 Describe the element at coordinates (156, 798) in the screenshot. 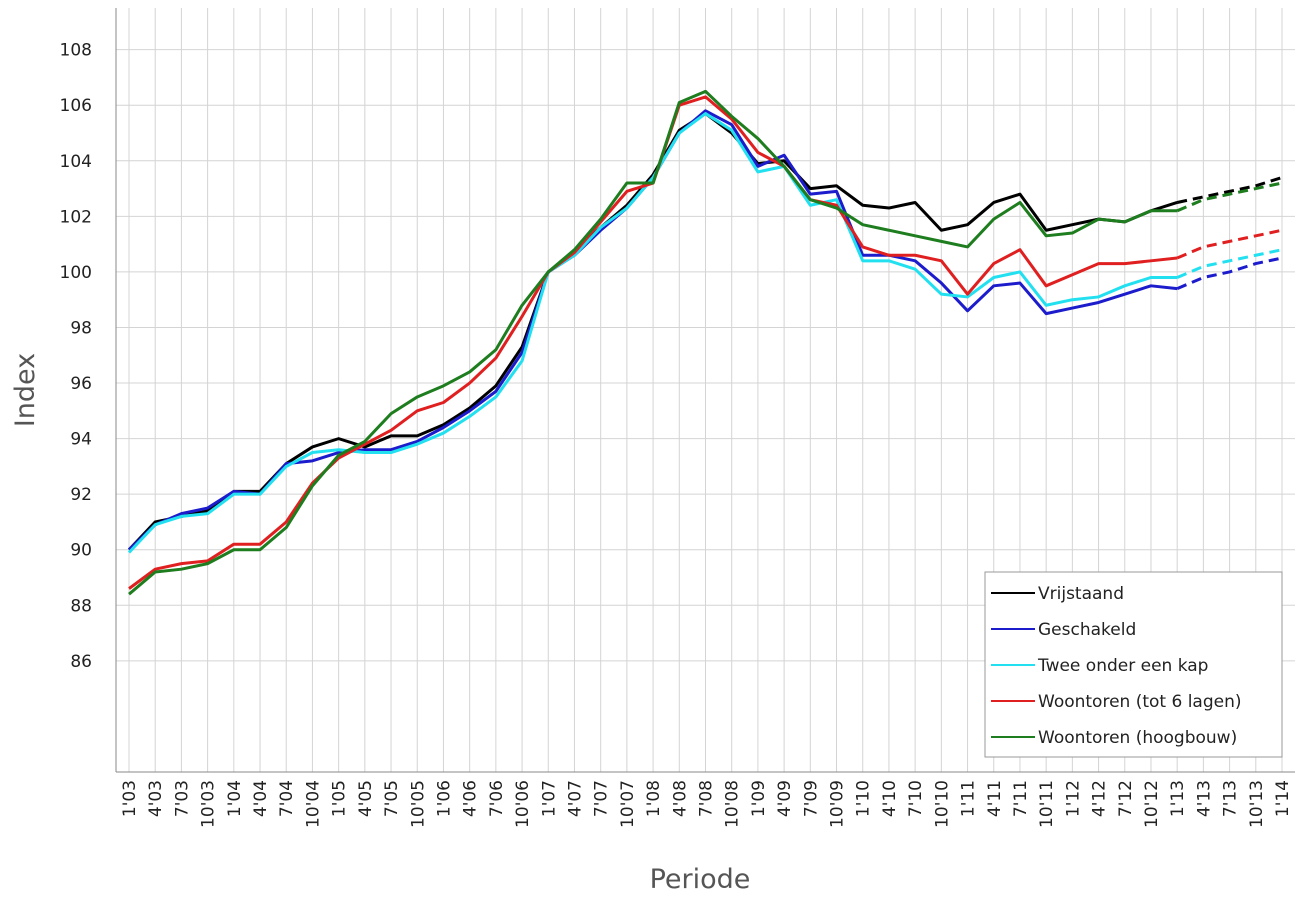

I see `x-tick-label: 4'03` at that location.